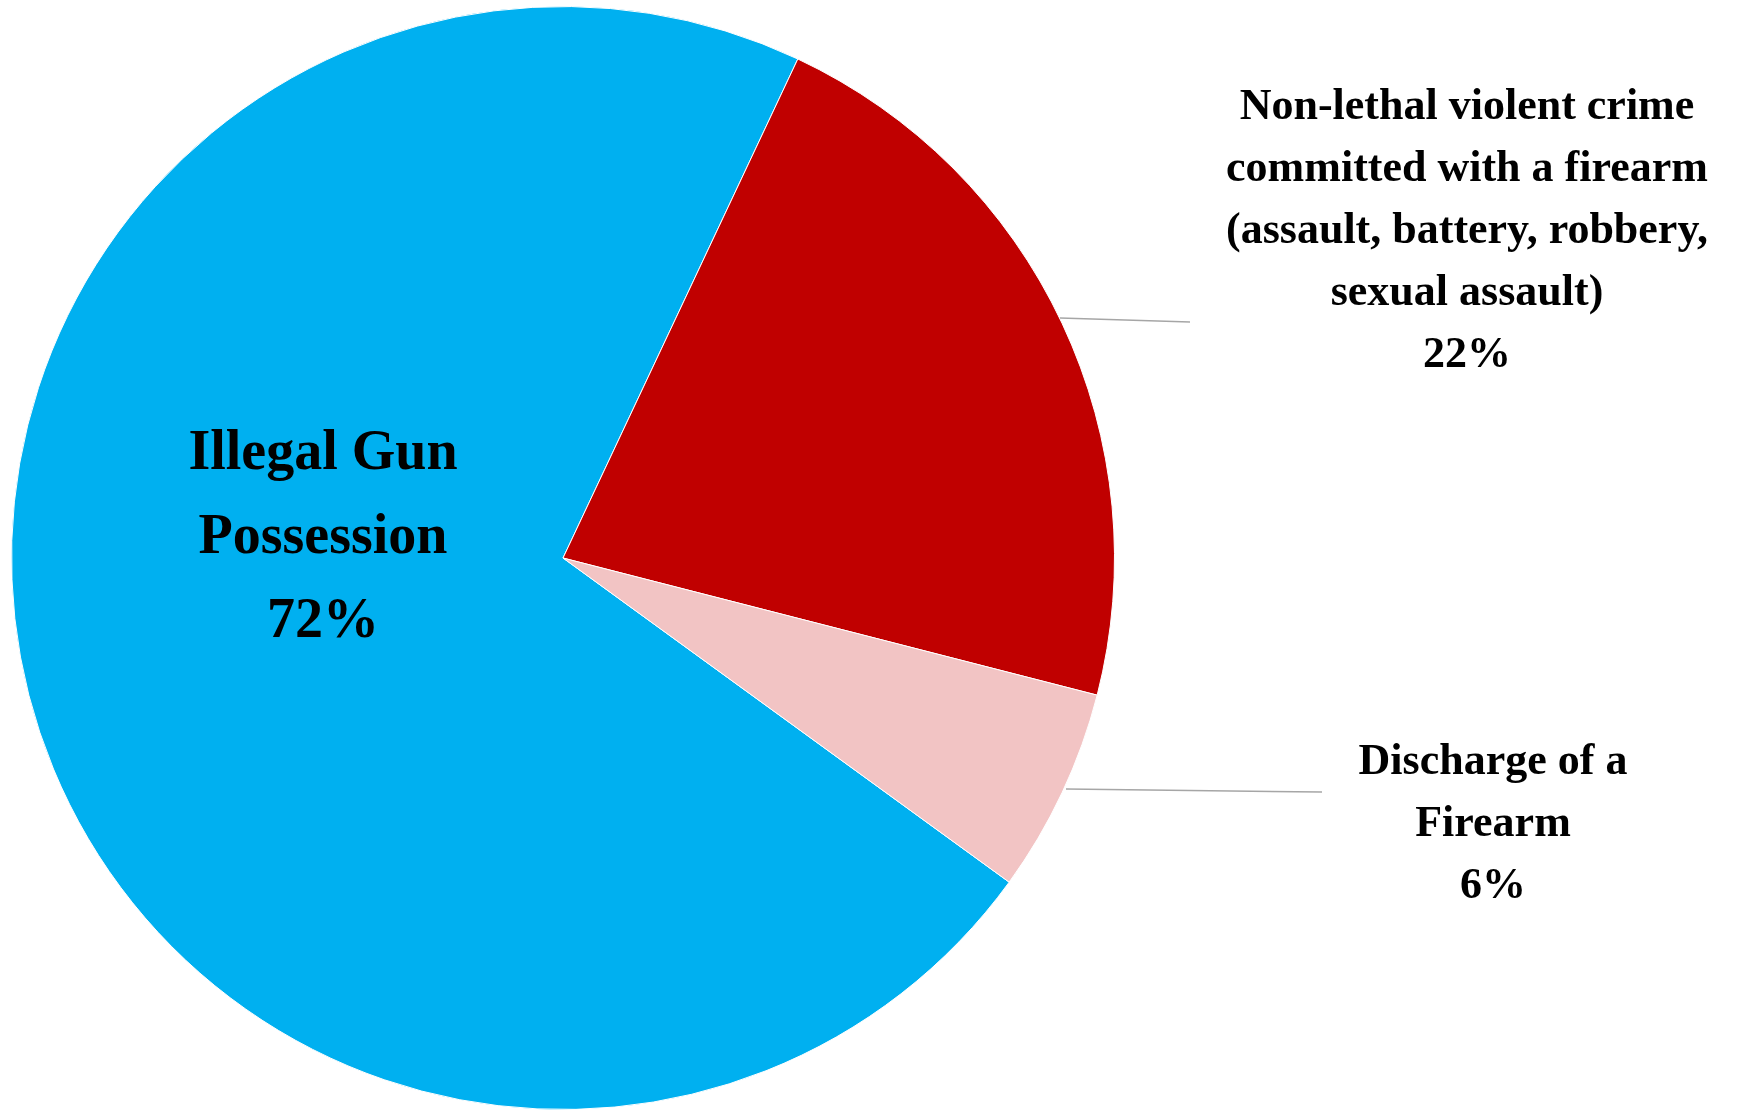 This screenshot has height=1110, width=1760. Describe the element at coordinates (1493, 791) in the screenshot. I see `slice-label: Discharge of a Firearm` at that location.